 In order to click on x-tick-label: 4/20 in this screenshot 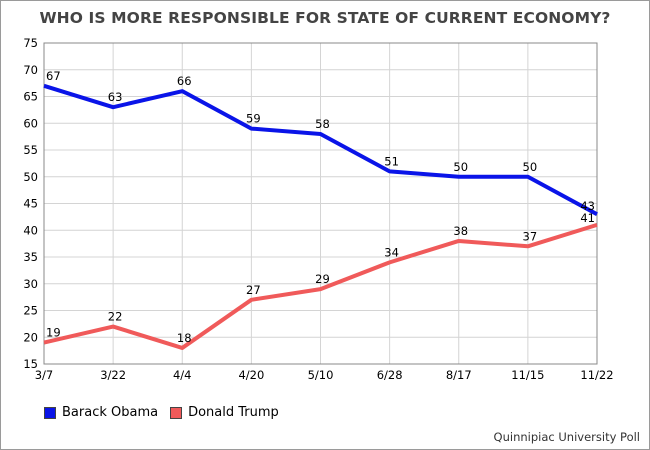, I will do `click(251, 375)`.